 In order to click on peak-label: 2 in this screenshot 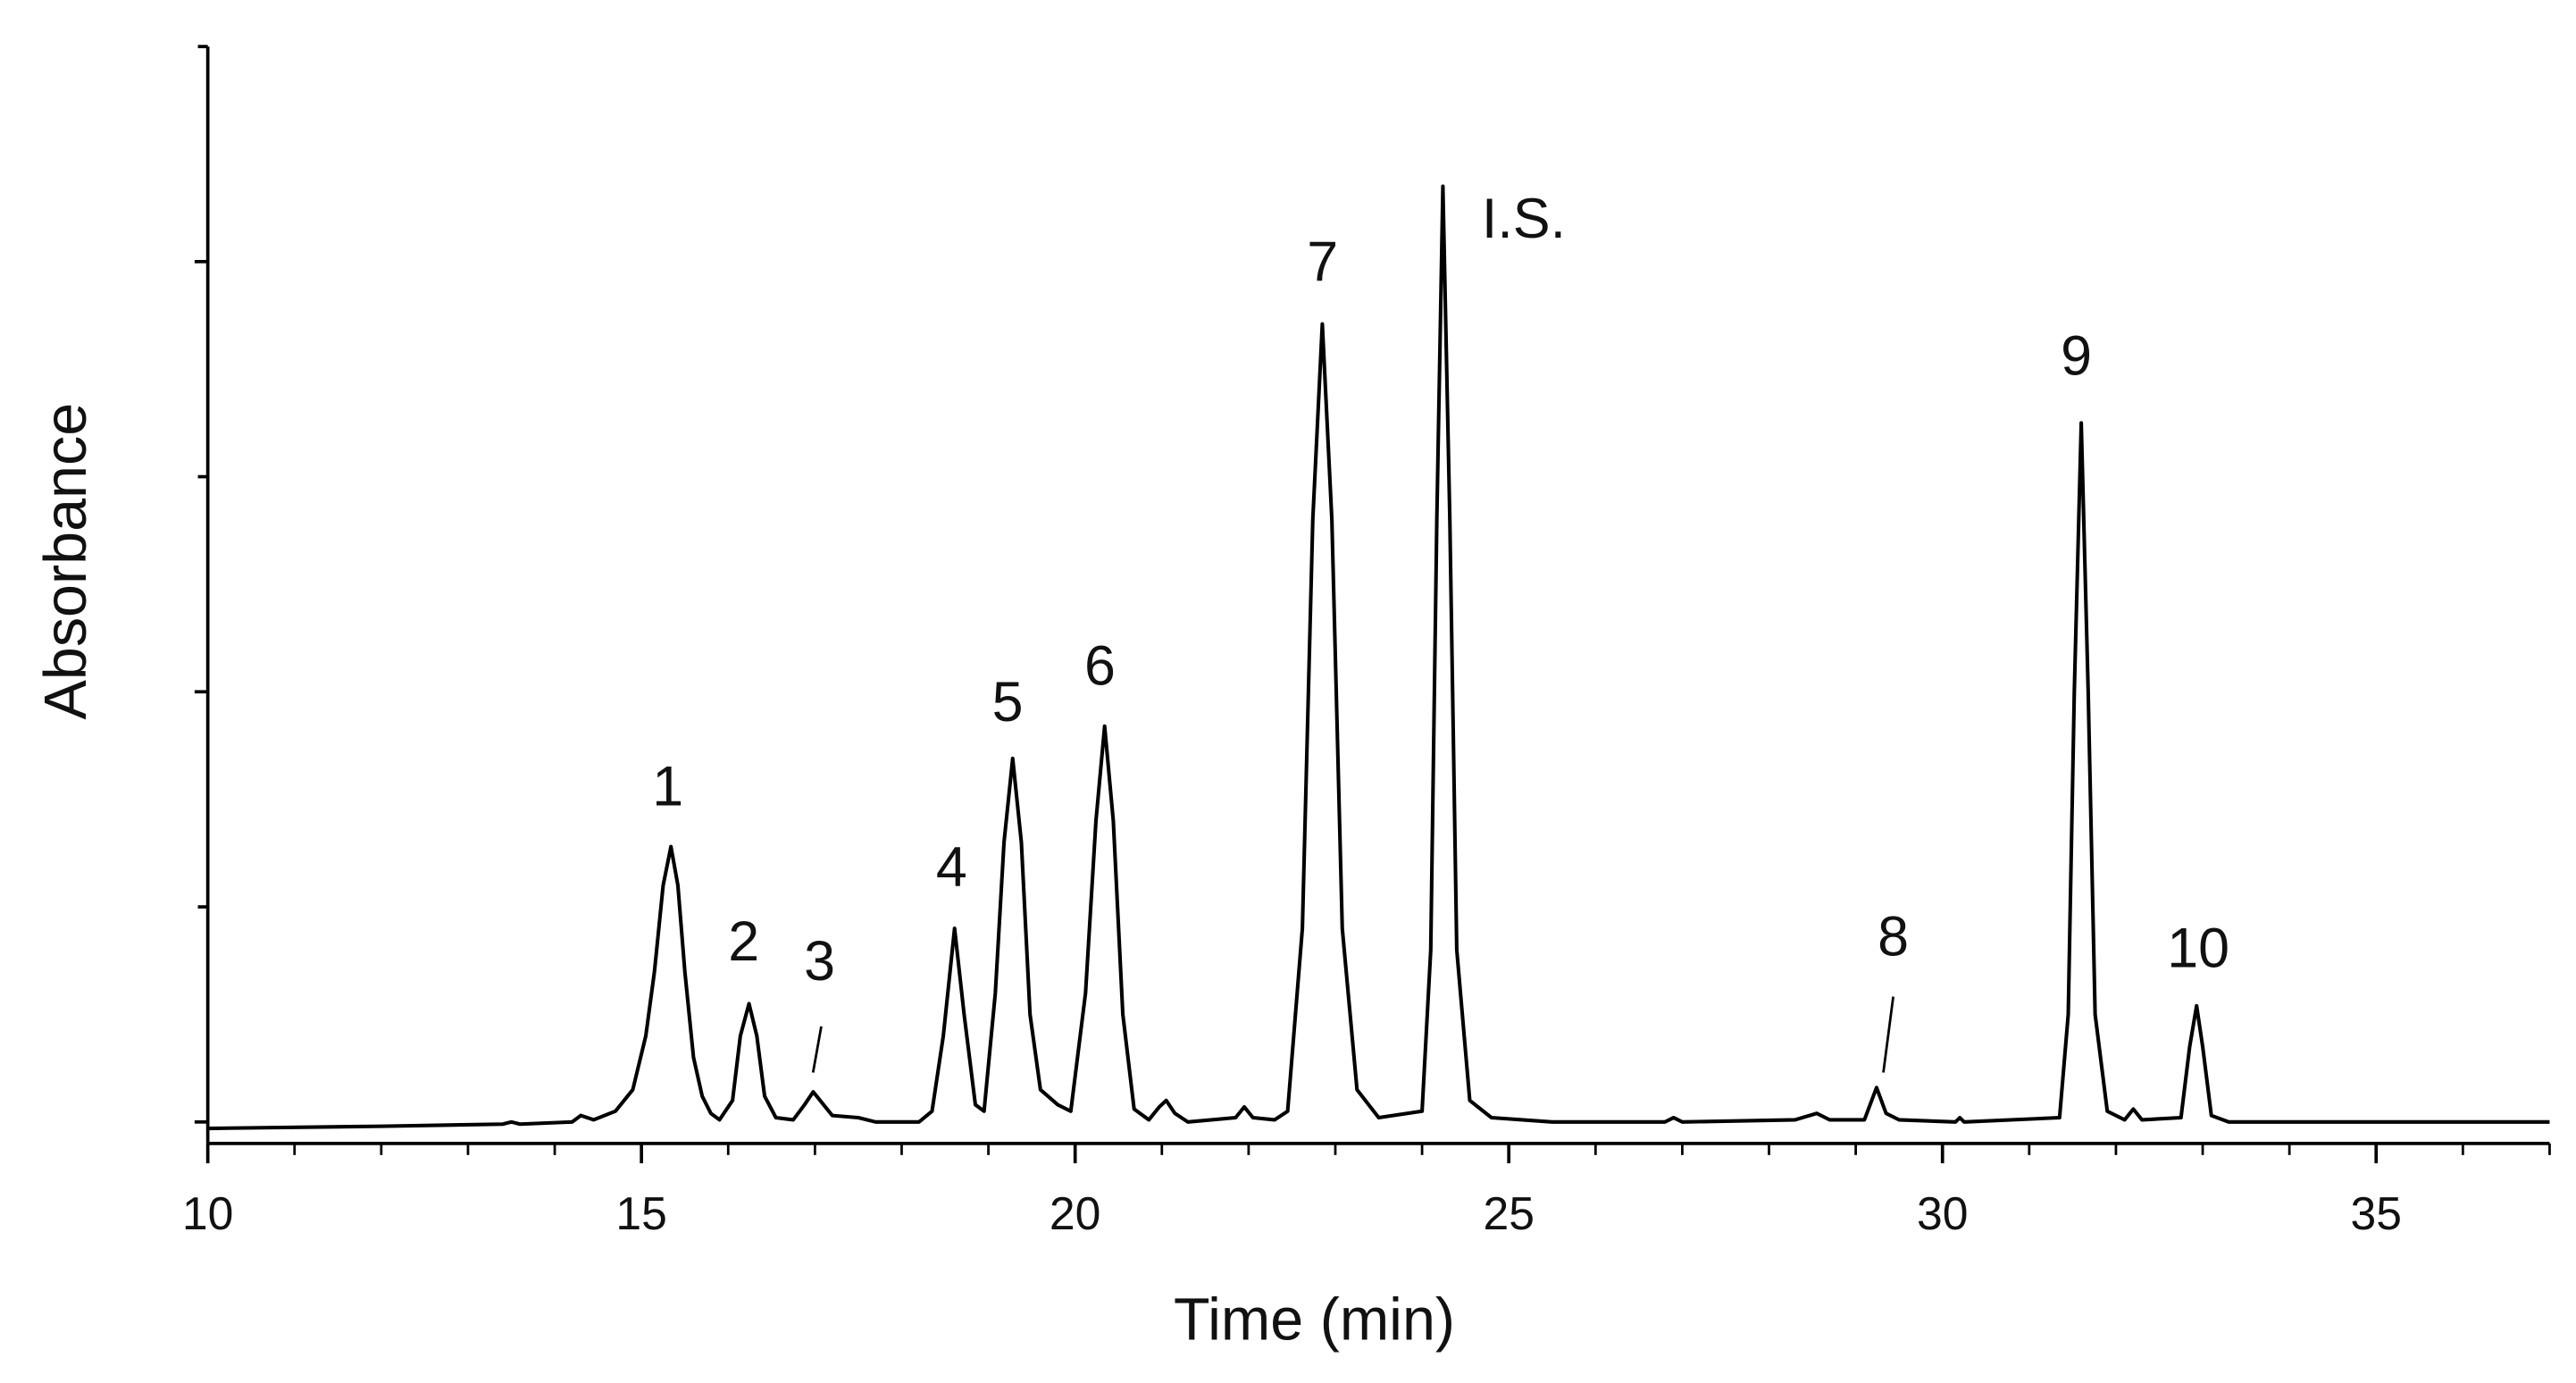, I will do `click(744, 942)`.